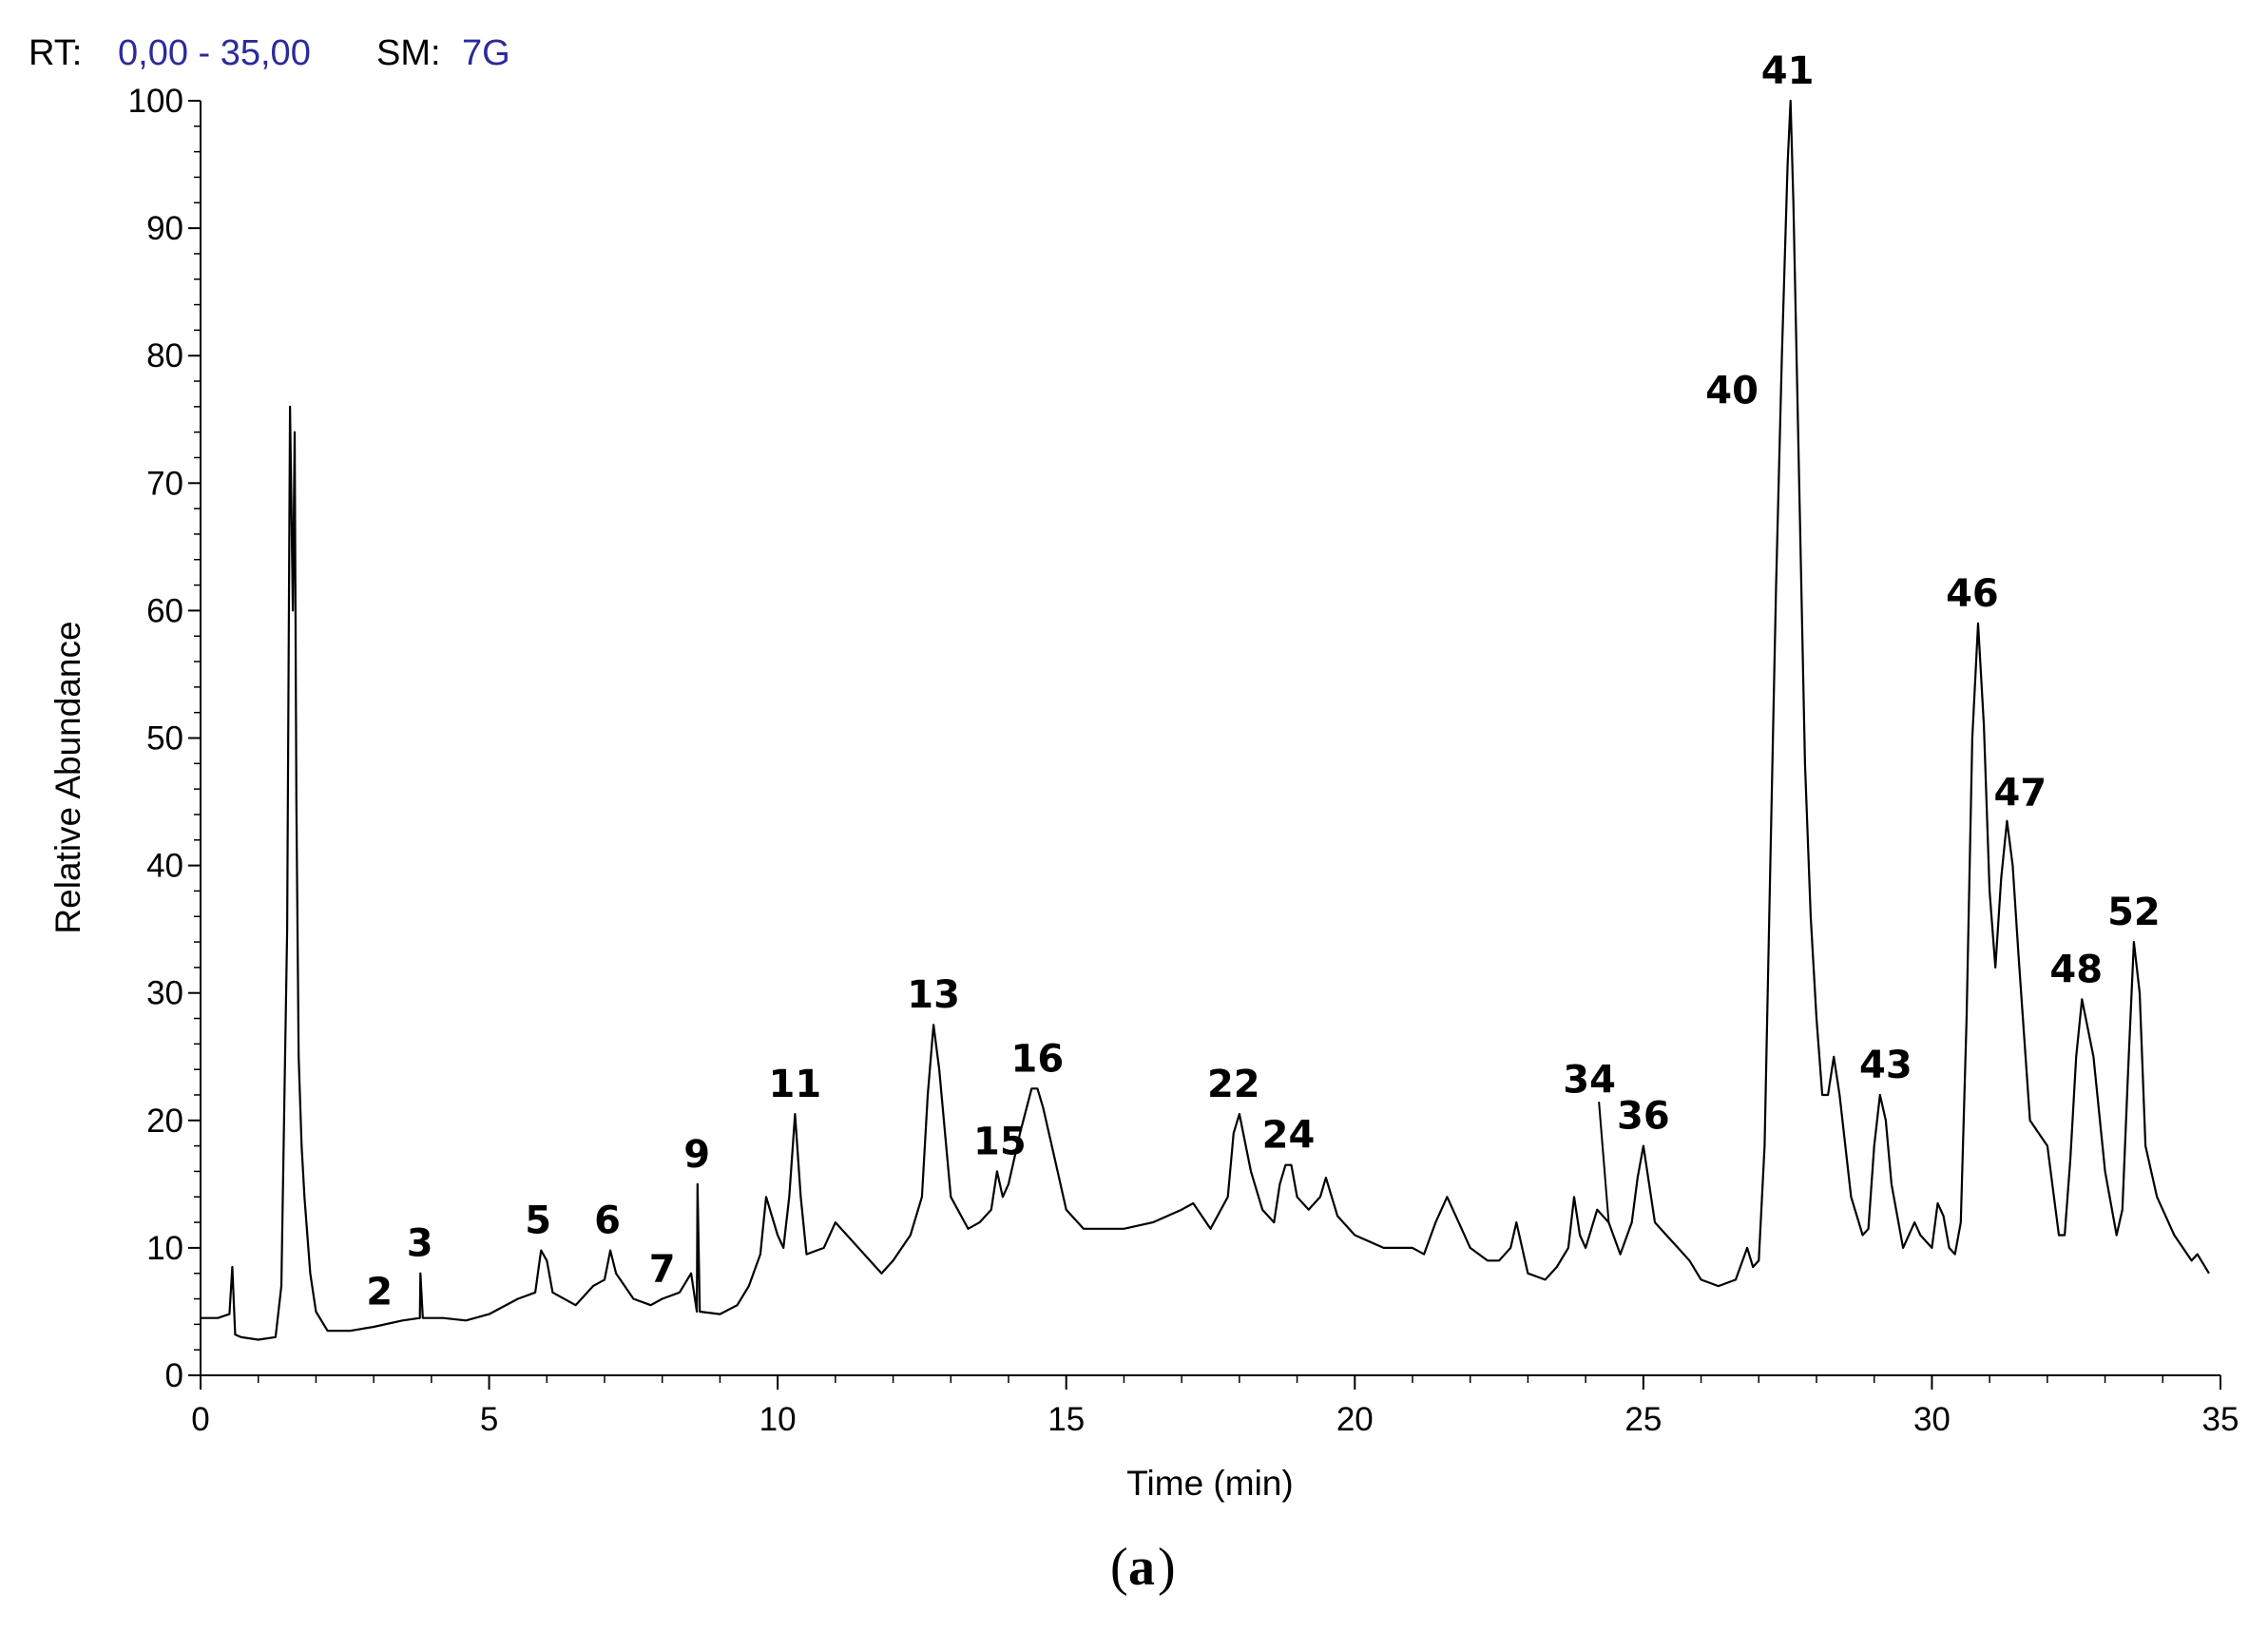 The height and width of the screenshot is (1631, 2268). Describe the element at coordinates (1119, 1567) in the screenshot. I see `caption-paren-open: (` at that location.